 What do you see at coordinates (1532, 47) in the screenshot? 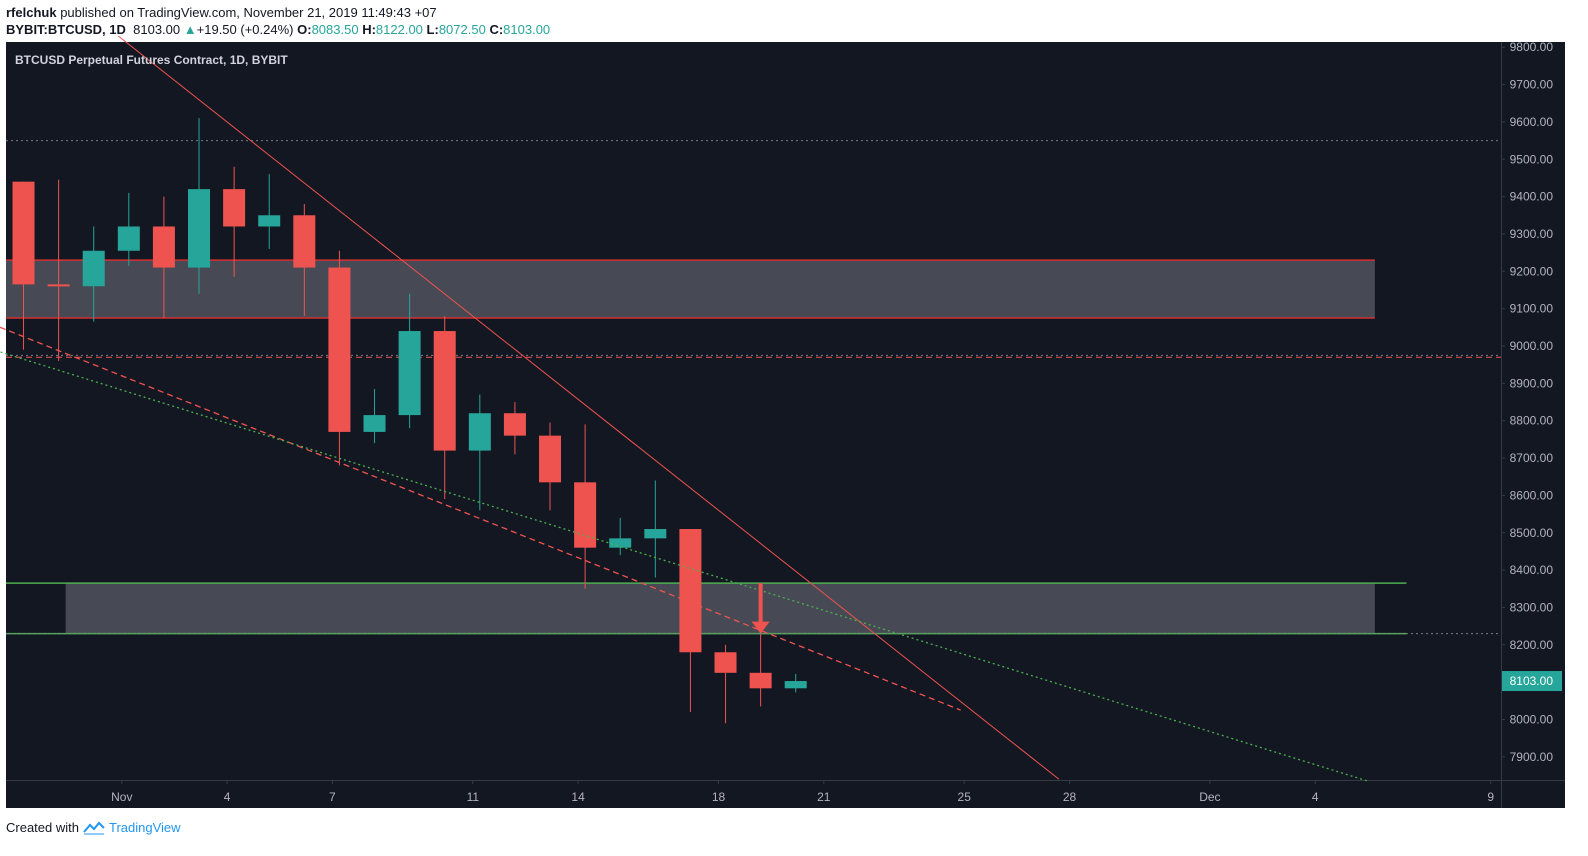
I see `y-tick-label: 9800.00` at bounding box center [1532, 47].